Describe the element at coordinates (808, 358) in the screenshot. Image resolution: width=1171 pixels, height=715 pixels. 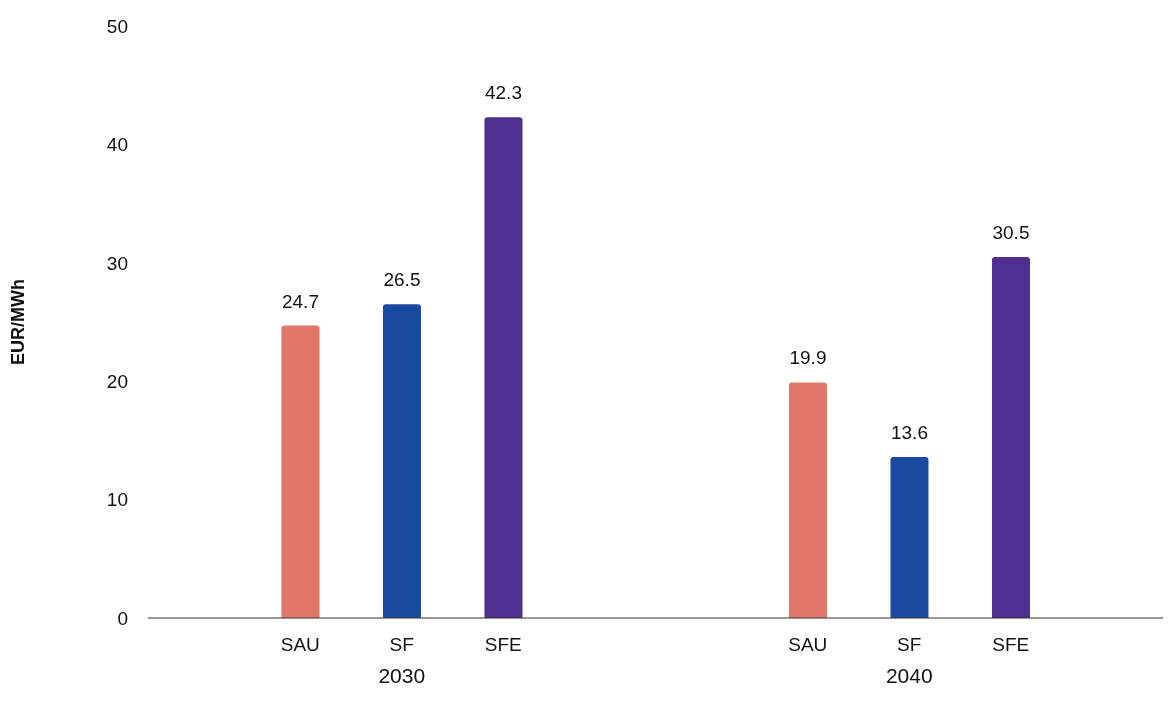
I see `data-label: 19.9` at that location.